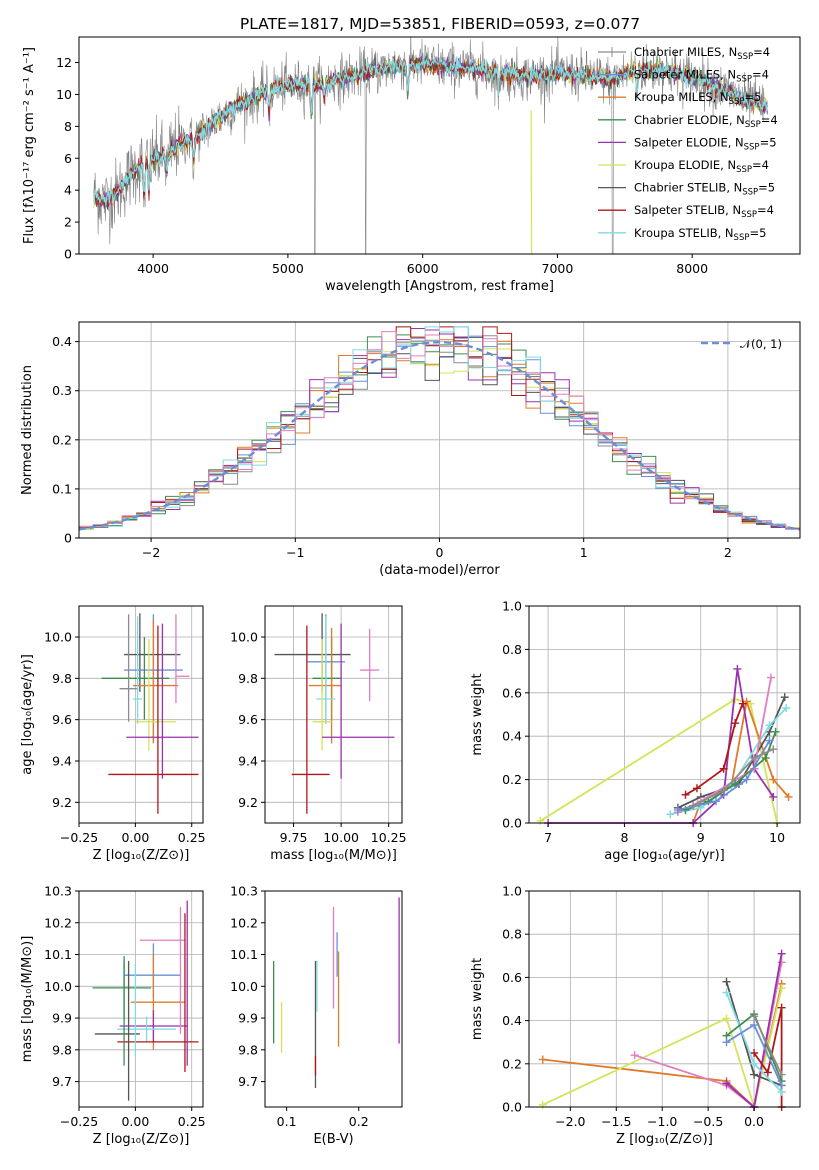 The height and width of the screenshot is (1170, 819). What do you see at coordinates (692, 268) in the screenshot?
I see `x-tick-label: 8000` at bounding box center [692, 268].